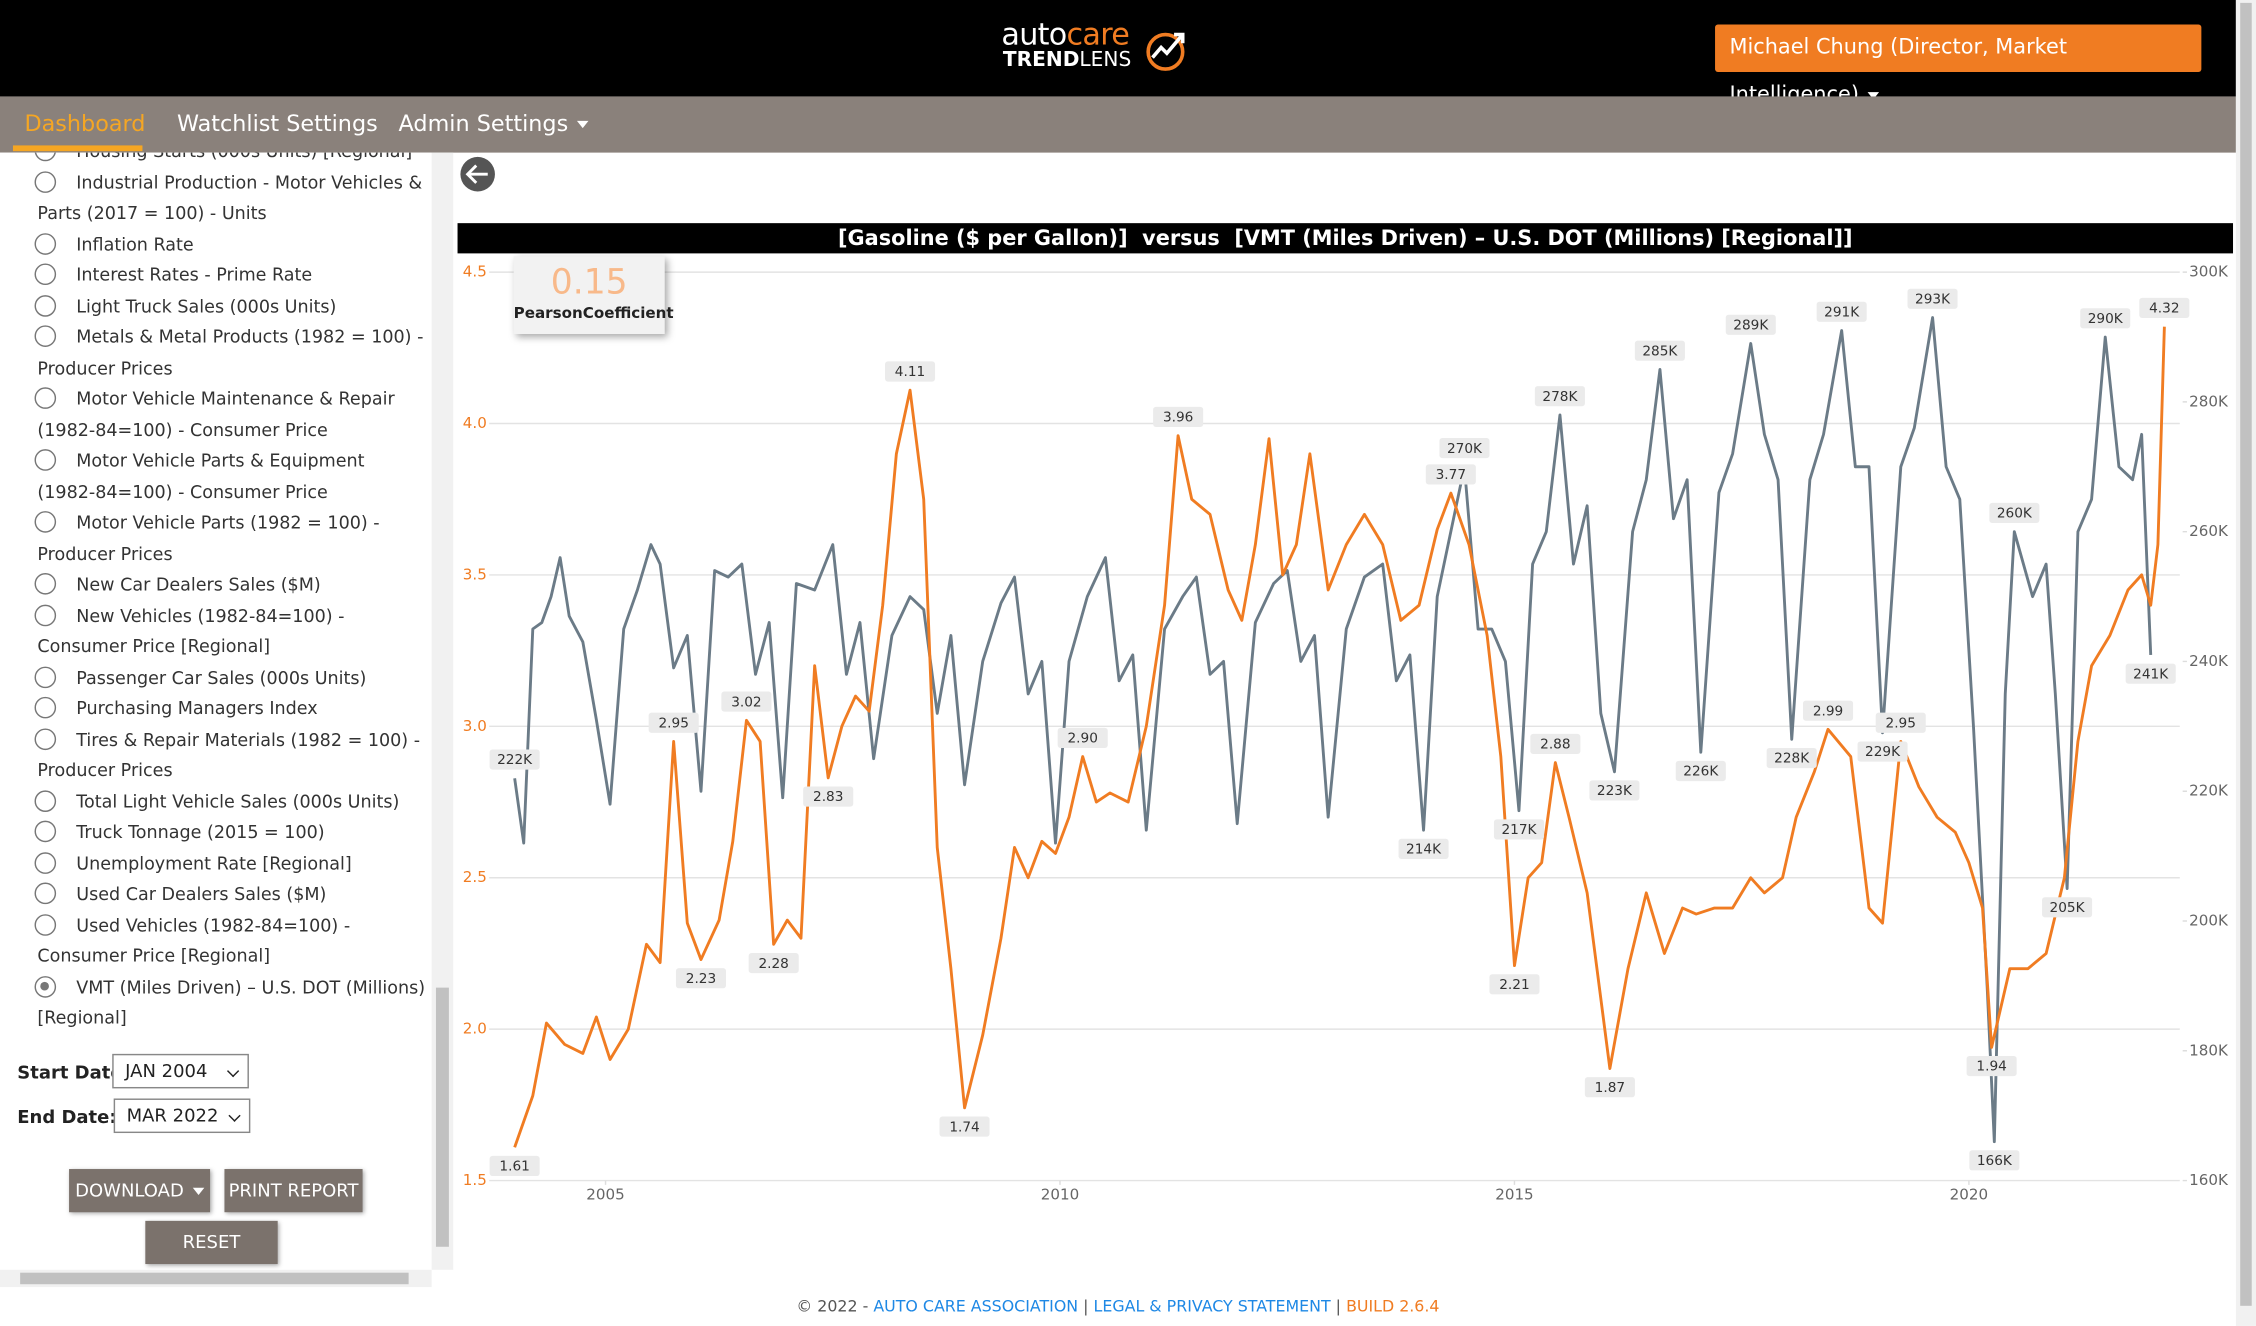  What do you see at coordinates (213, 678) in the screenshot?
I see `option: Passenger Car Sales (000s Units)` at bounding box center [213, 678].